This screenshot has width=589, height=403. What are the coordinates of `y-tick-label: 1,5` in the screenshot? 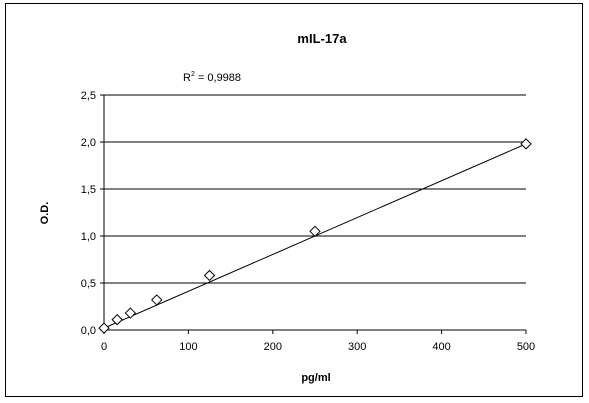 It's located at (88, 190).